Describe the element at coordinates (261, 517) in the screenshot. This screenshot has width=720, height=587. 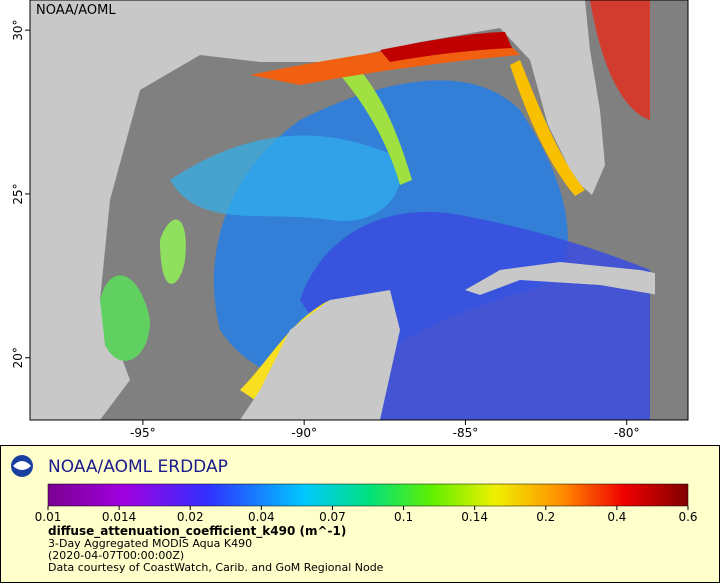
I see `colorbar-tick-label: 0.04` at that location.